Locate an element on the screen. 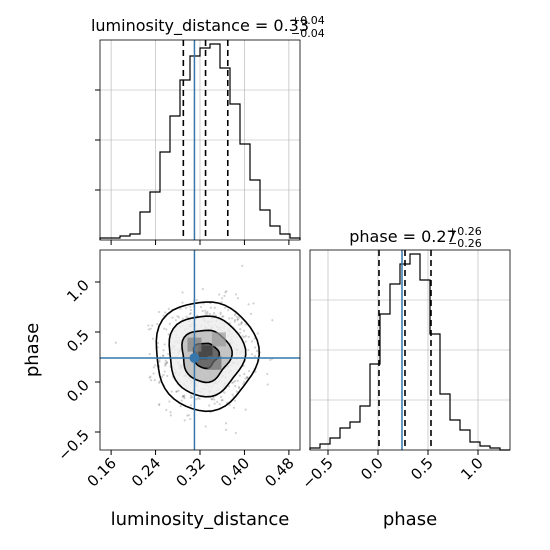  phase-histogram is located at coordinates (409, 352).